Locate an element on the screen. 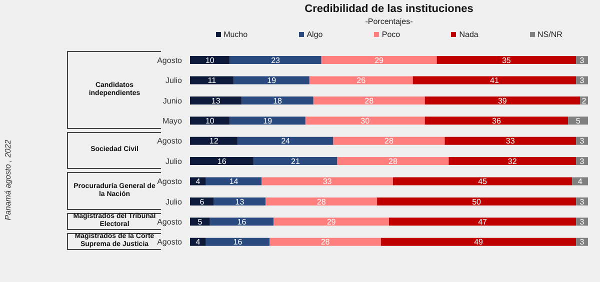  data-label: 5 is located at coordinates (578, 121).